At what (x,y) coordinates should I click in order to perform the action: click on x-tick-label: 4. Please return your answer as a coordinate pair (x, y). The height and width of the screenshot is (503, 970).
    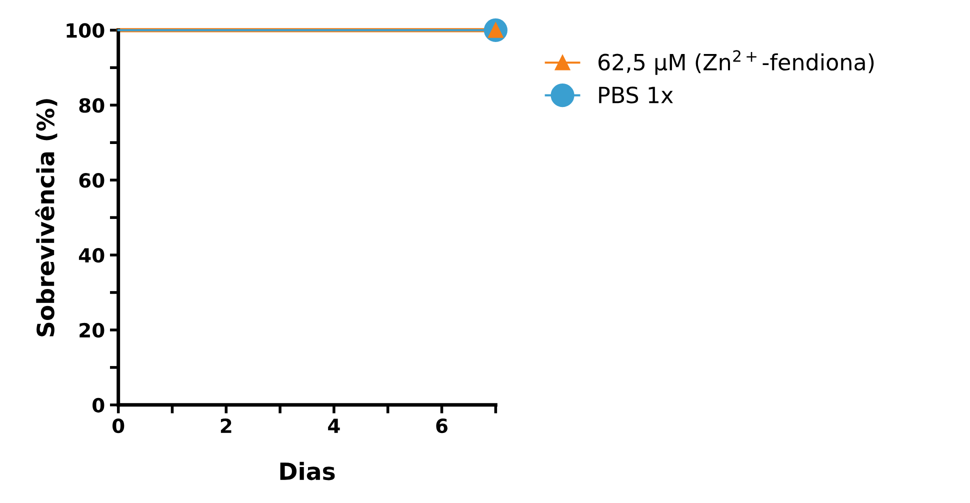
    Looking at the image, I should click on (334, 425).